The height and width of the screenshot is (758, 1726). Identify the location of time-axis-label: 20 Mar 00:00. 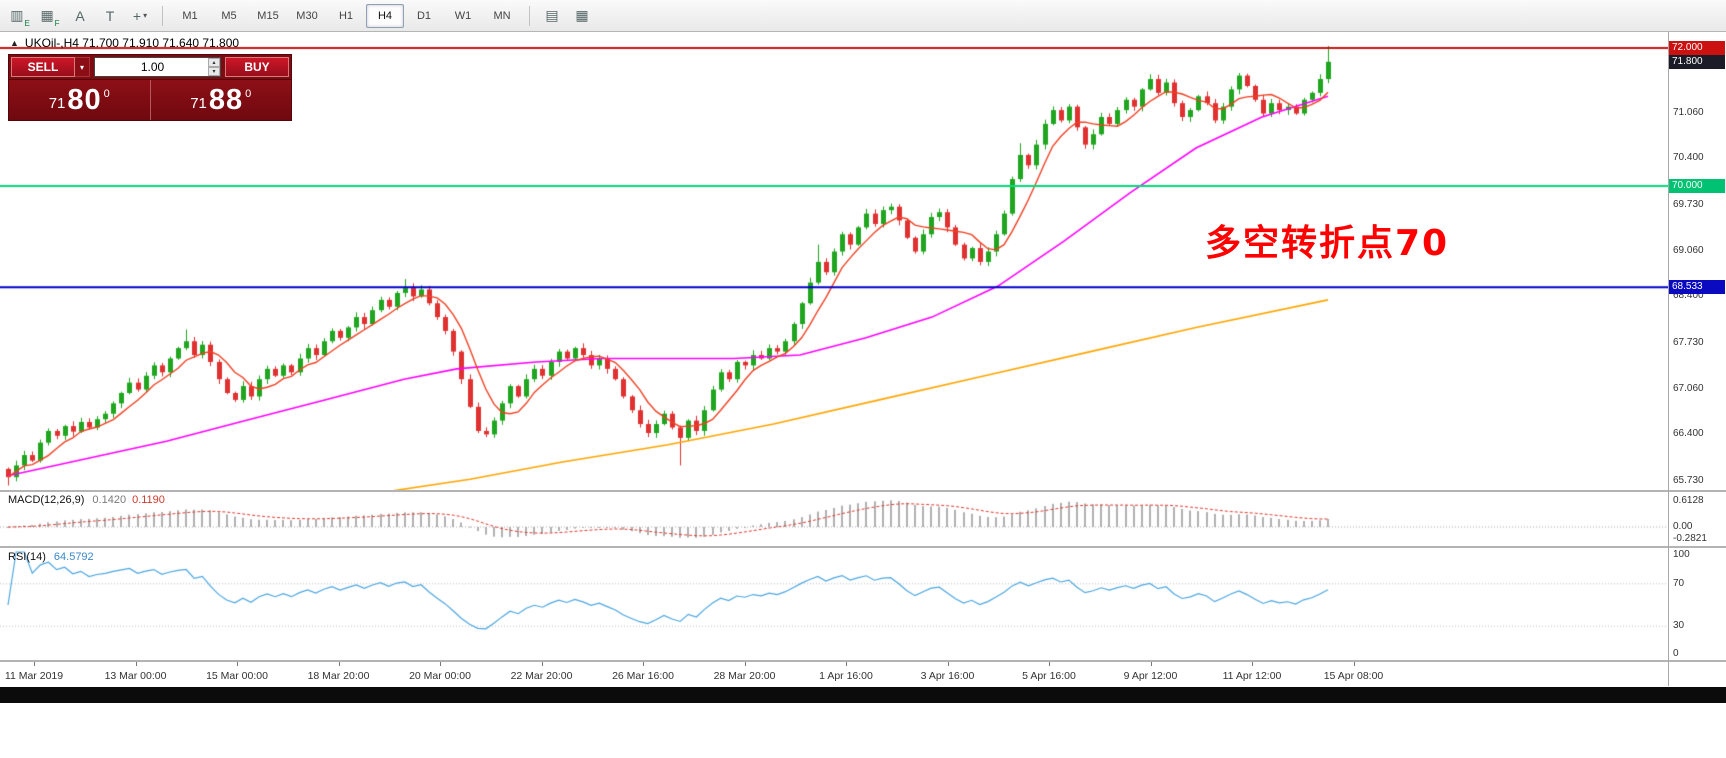
(440, 676).